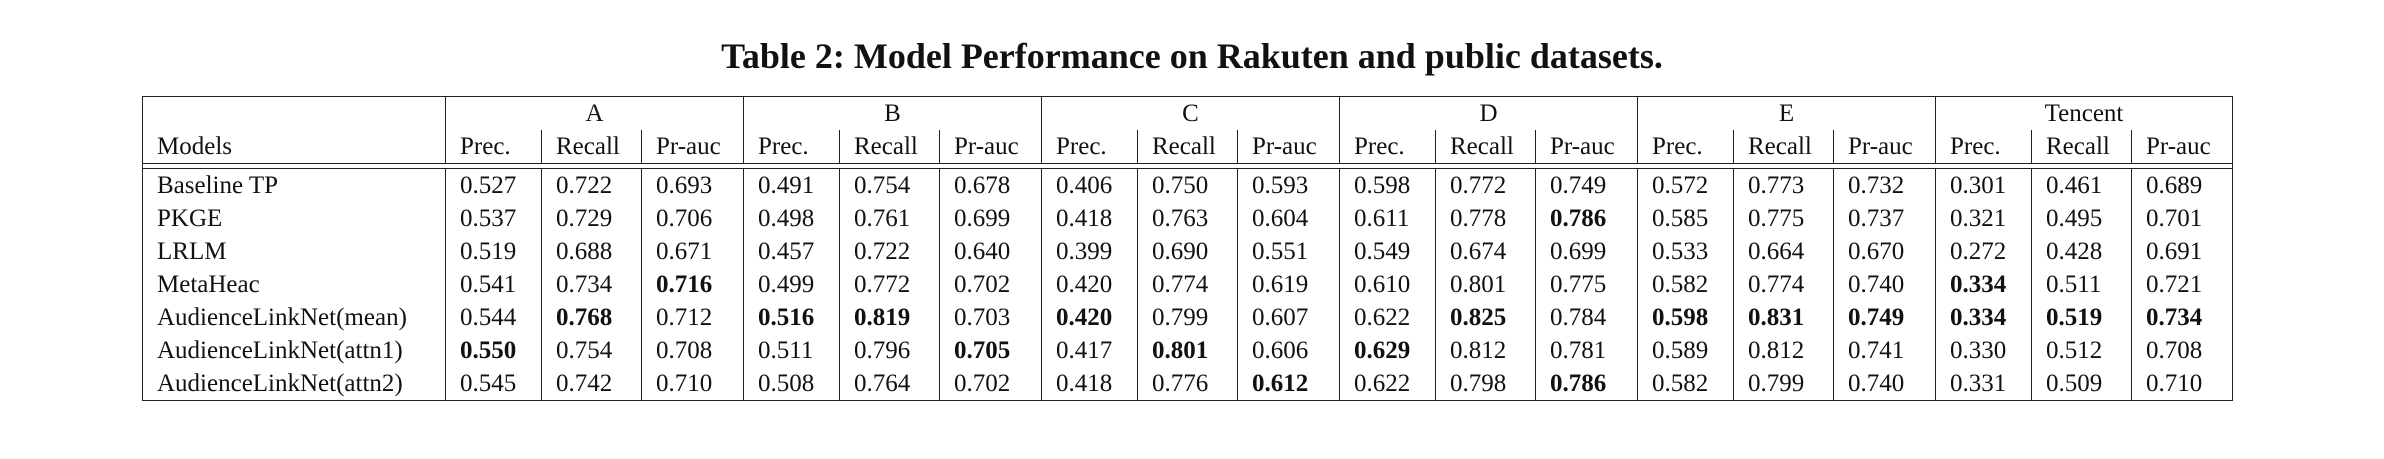 This screenshot has height=459, width=2384. What do you see at coordinates (2081, 251) in the screenshot?
I see `metric-value-cell: 0.428` at bounding box center [2081, 251].